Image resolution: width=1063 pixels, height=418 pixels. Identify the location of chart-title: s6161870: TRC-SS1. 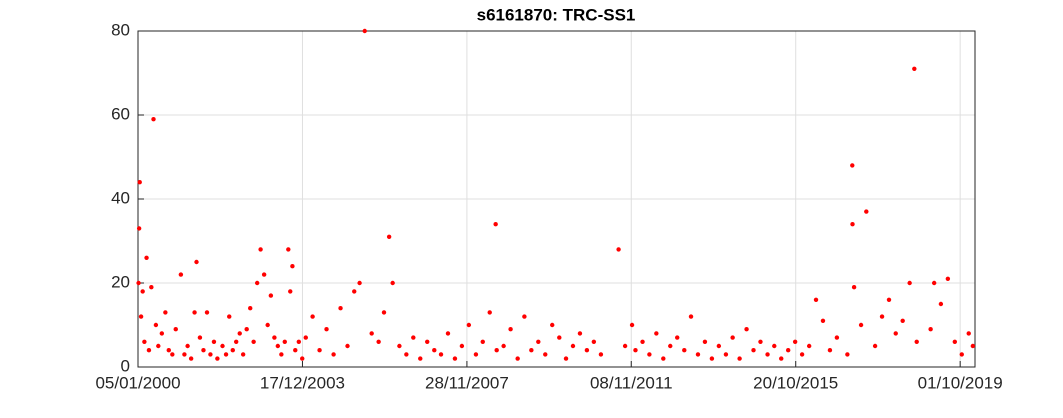
(556, 14).